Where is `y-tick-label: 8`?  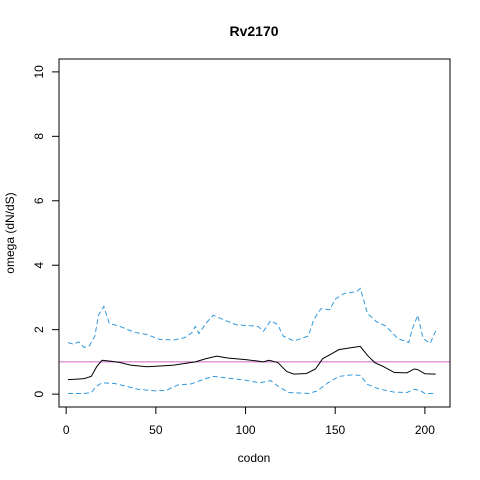 y-tick-label: 8 is located at coordinates (39, 136).